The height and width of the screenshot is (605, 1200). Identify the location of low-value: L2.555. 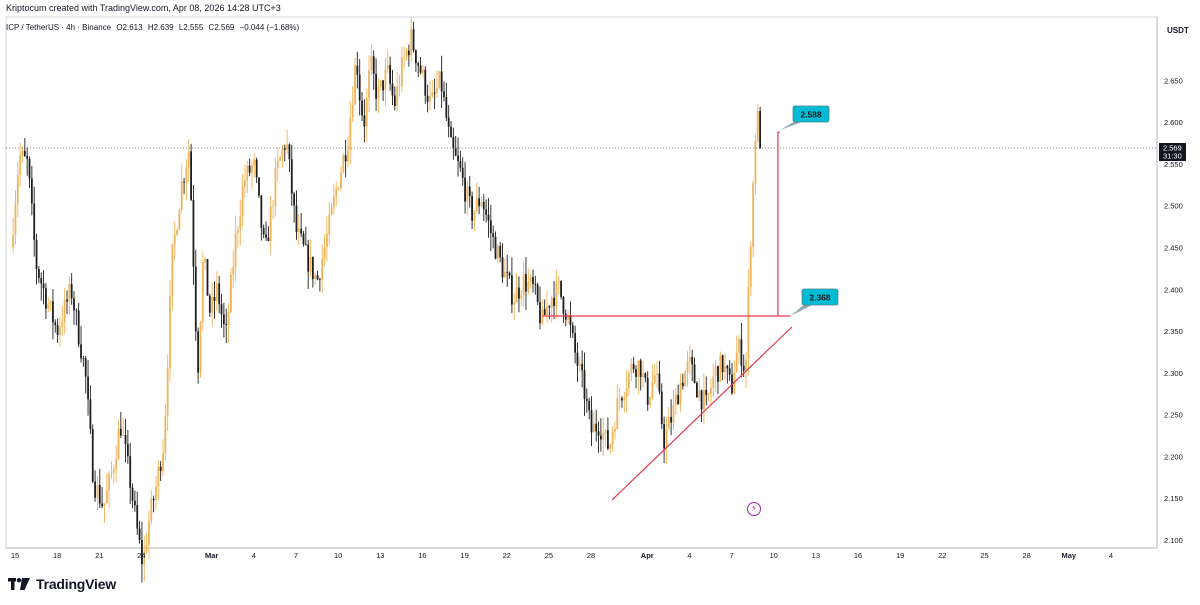
(191, 27).